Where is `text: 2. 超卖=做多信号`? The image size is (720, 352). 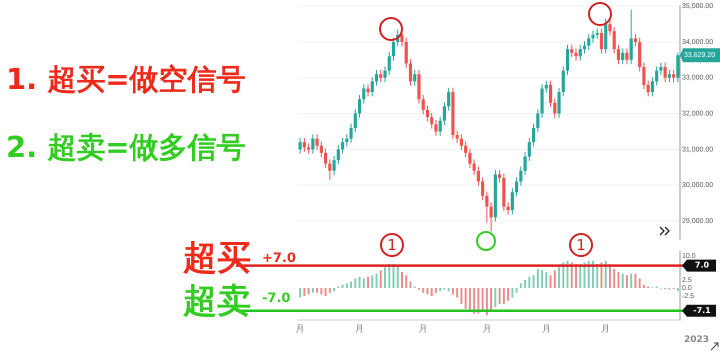
text: 2. 超卖=做多信号 is located at coordinates (126, 147).